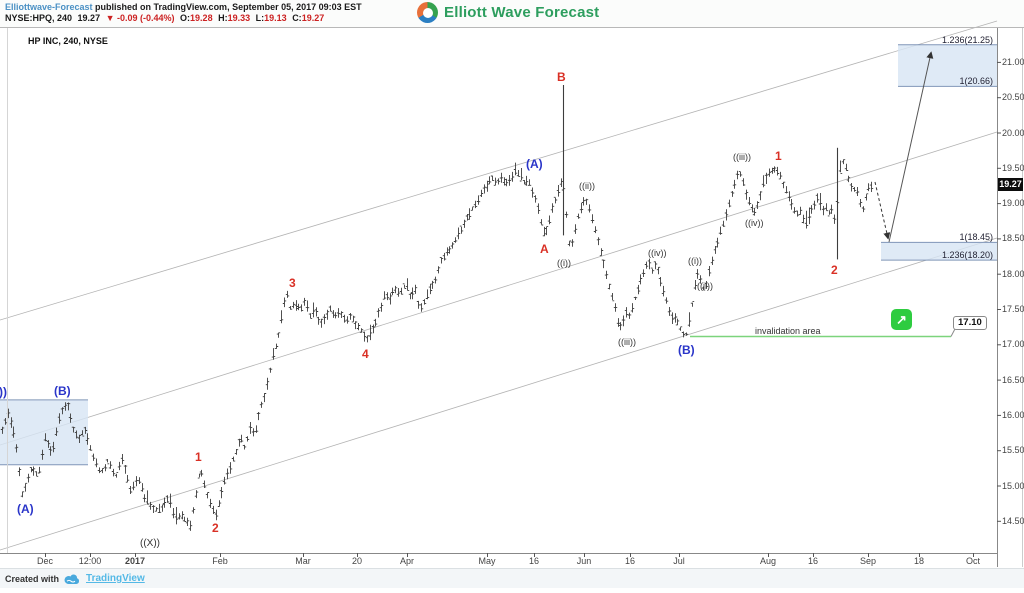 This screenshot has height=593, width=1024. I want to click on ohlc-open-label: O:, so click(185, 18).